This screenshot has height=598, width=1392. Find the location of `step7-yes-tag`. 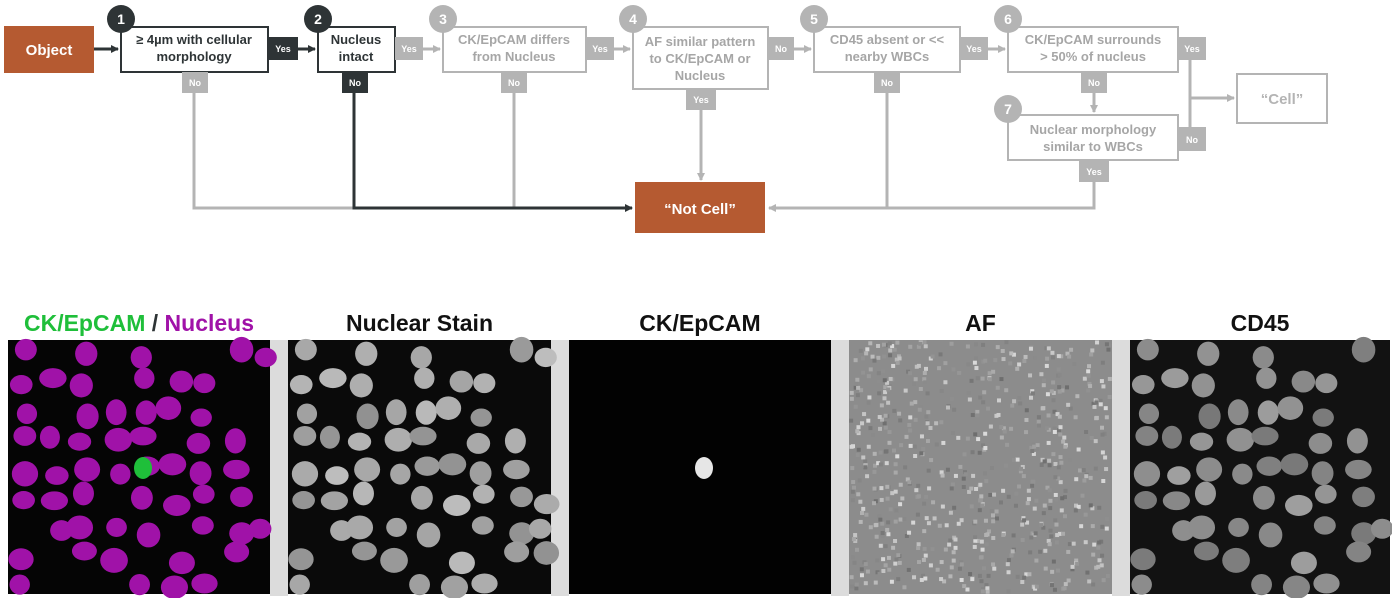

step7-yes-tag is located at coordinates (1094, 171).